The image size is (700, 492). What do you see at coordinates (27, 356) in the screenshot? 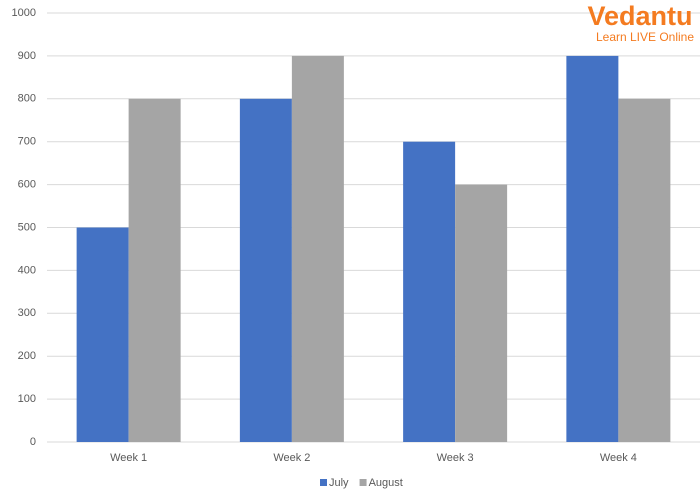
I see `y-tick-label: 200` at bounding box center [27, 356].